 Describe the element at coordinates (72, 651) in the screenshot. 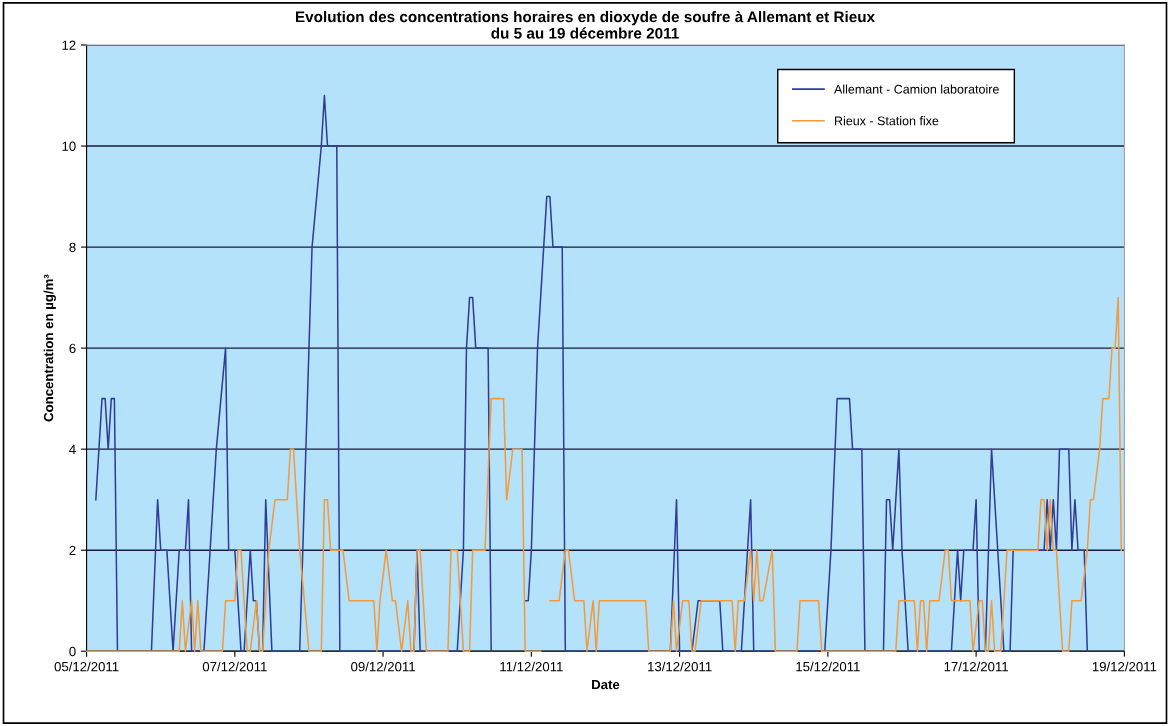

I see `y-tick-label: 0` at that location.